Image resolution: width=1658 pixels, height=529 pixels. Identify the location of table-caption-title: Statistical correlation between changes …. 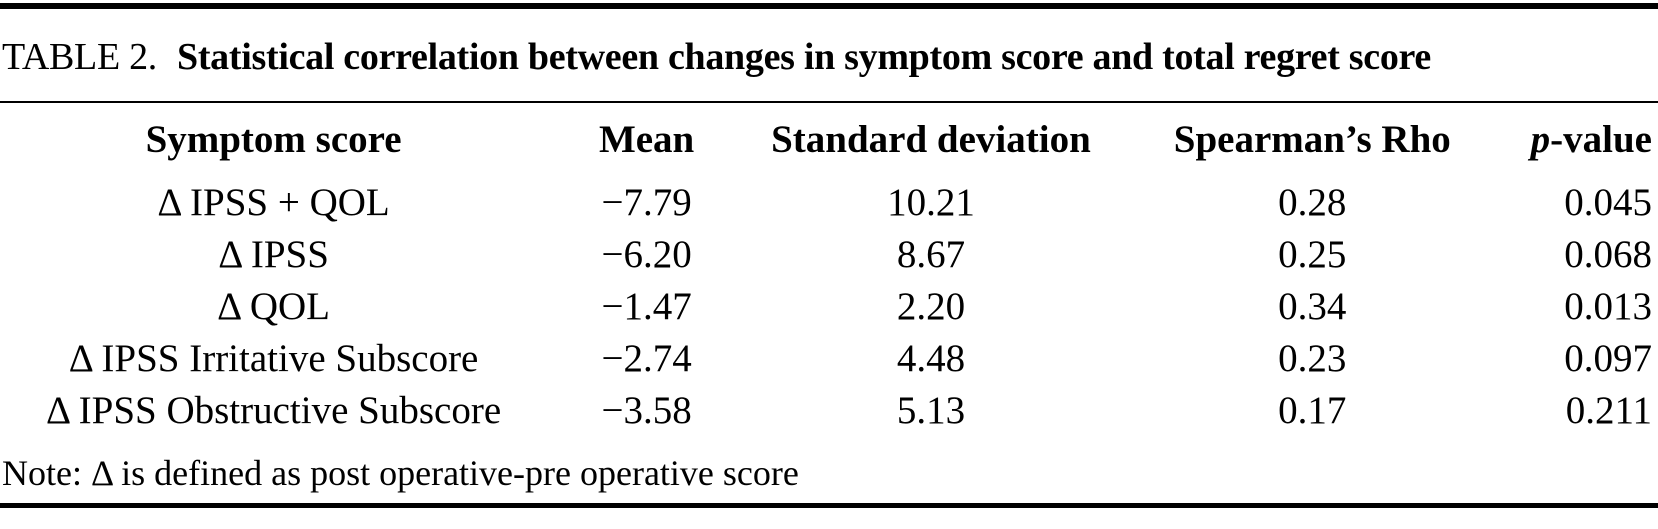
(803, 57).